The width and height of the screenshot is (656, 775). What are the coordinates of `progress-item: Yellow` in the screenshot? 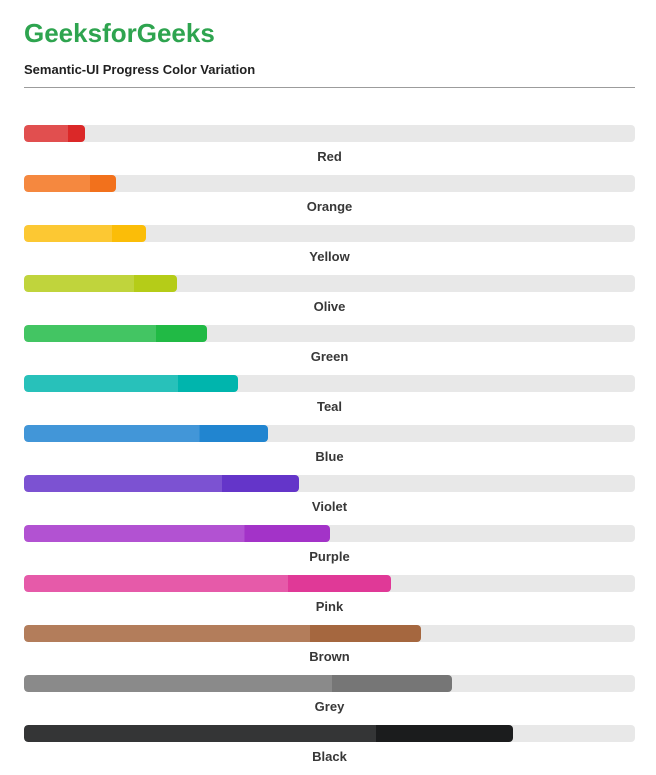 It's located at (329, 250).